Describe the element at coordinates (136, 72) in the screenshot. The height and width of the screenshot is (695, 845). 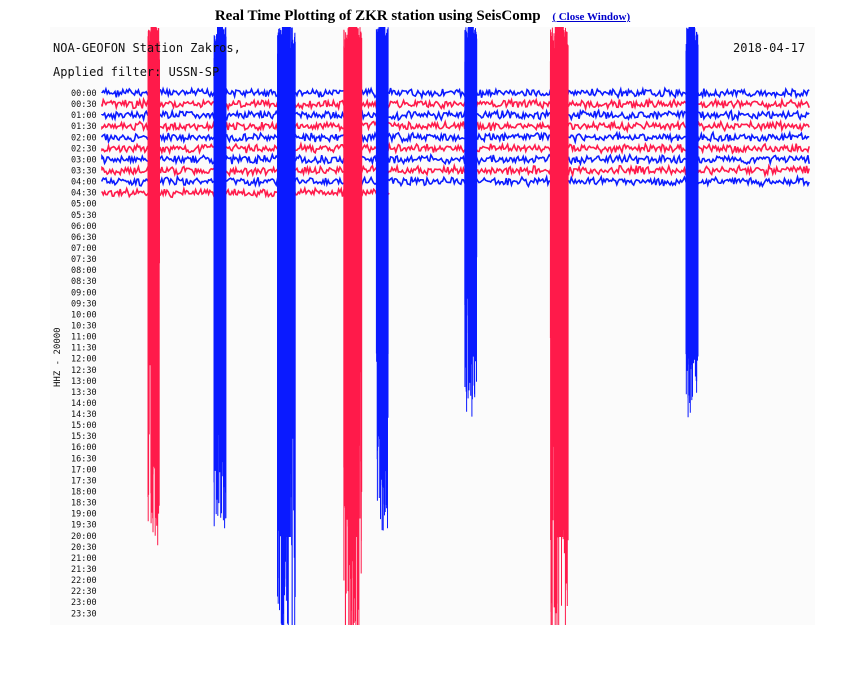
I see `filter-label: Applied filter: USSN-SP` at that location.